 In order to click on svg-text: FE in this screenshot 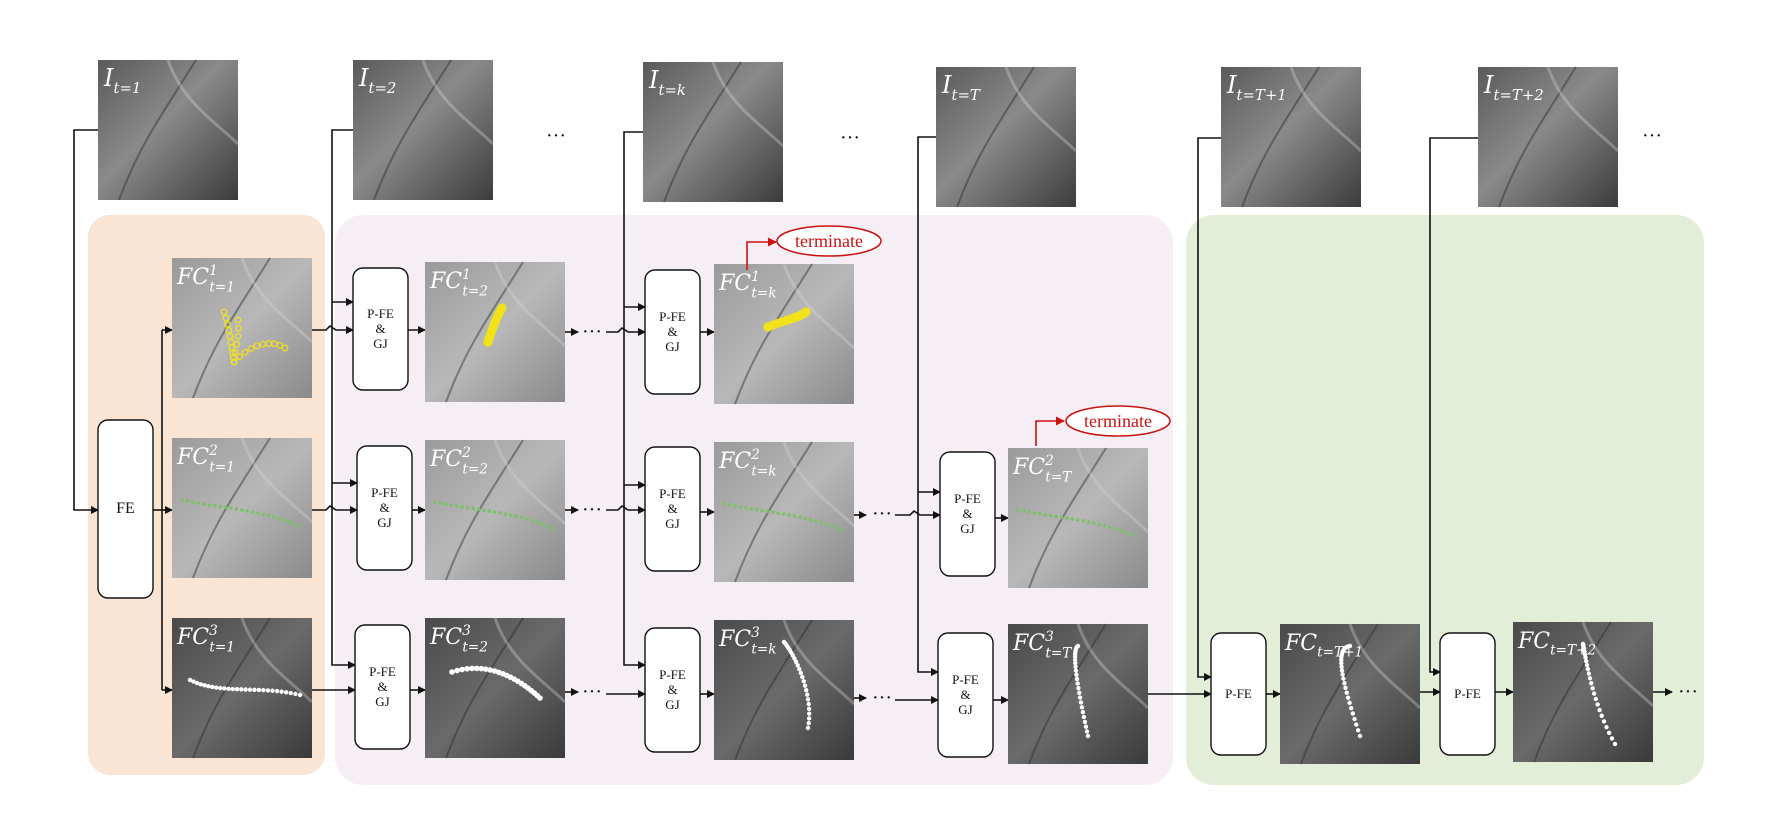, I will do `click(125, 508)`.